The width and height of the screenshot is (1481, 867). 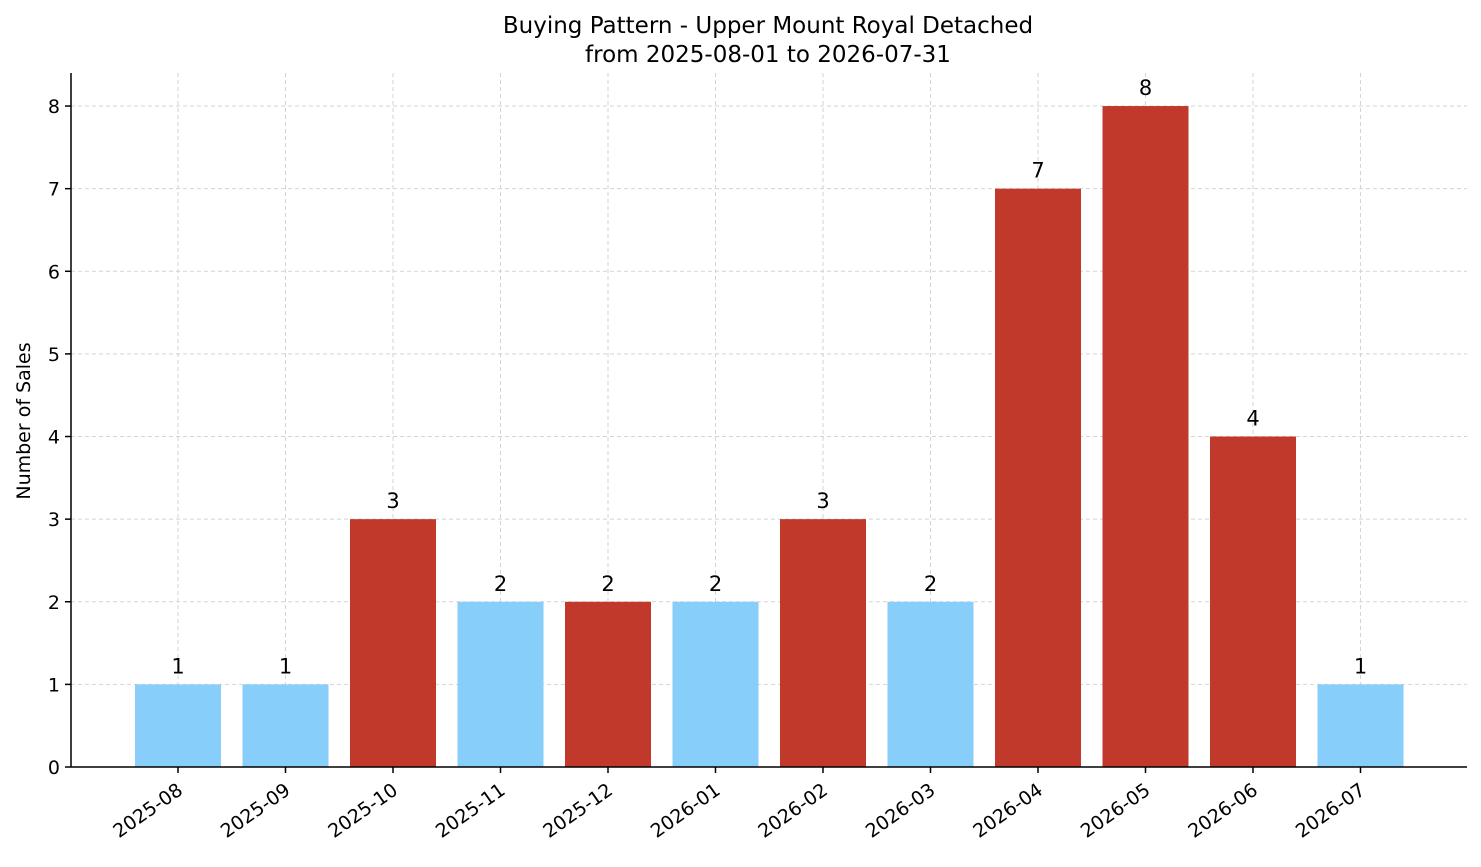 I want to click on y-tick-label: 6, so click(x=54, y=272).